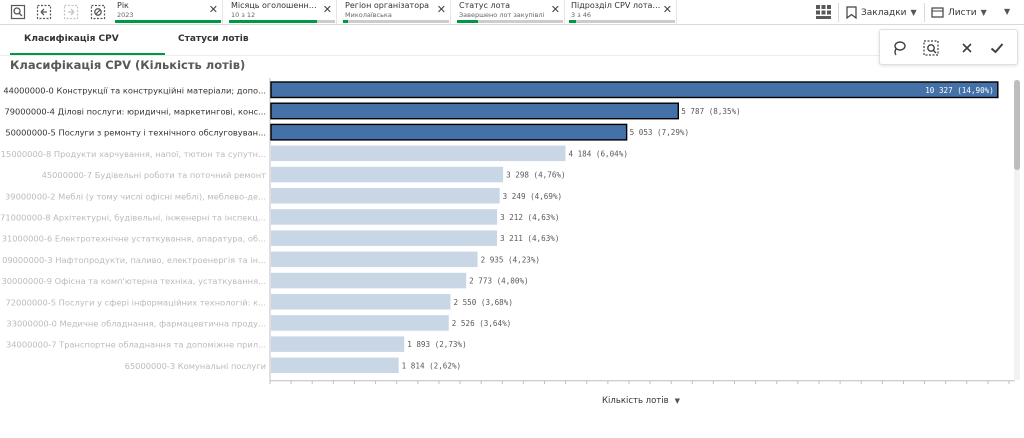 The width and height of the screenshot is (1024, 438). Describe the element at coordinates (282, 12) in the screenshot. I see `filter-chip-month: Місяць оголошення ... 10 з 12 ✕` at that location.